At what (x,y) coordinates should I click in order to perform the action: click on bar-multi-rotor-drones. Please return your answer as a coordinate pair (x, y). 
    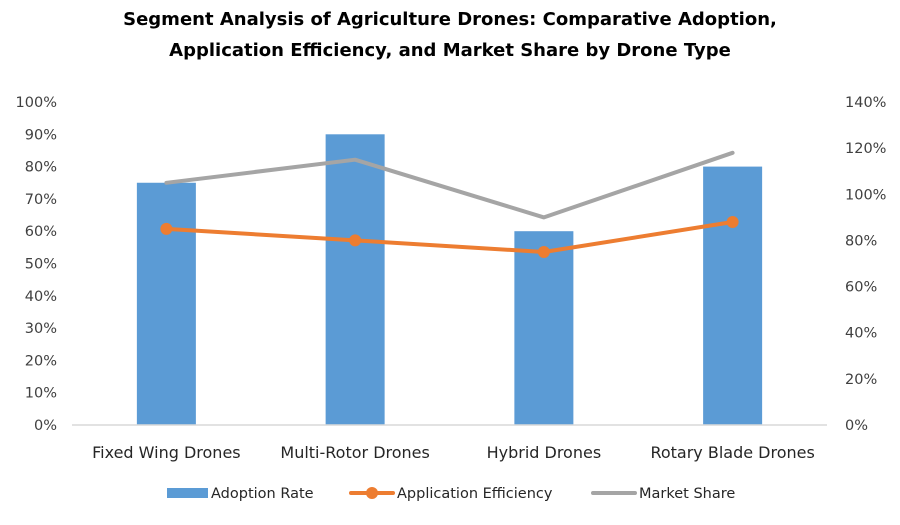
    Looking at the image, I should click on (355, 280).